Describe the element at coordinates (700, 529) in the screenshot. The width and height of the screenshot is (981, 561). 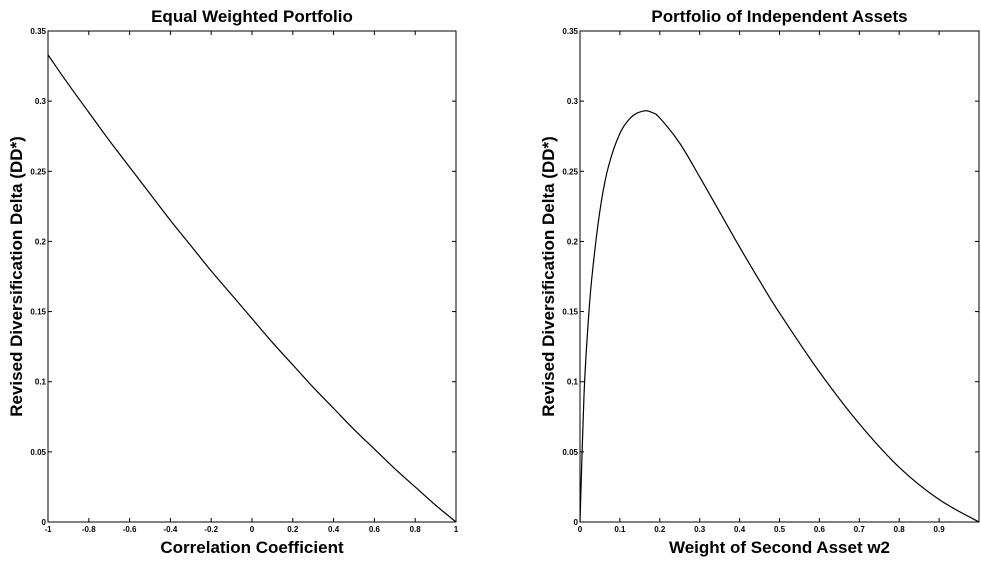
I see `x-tick-label: 0.3` at that location.